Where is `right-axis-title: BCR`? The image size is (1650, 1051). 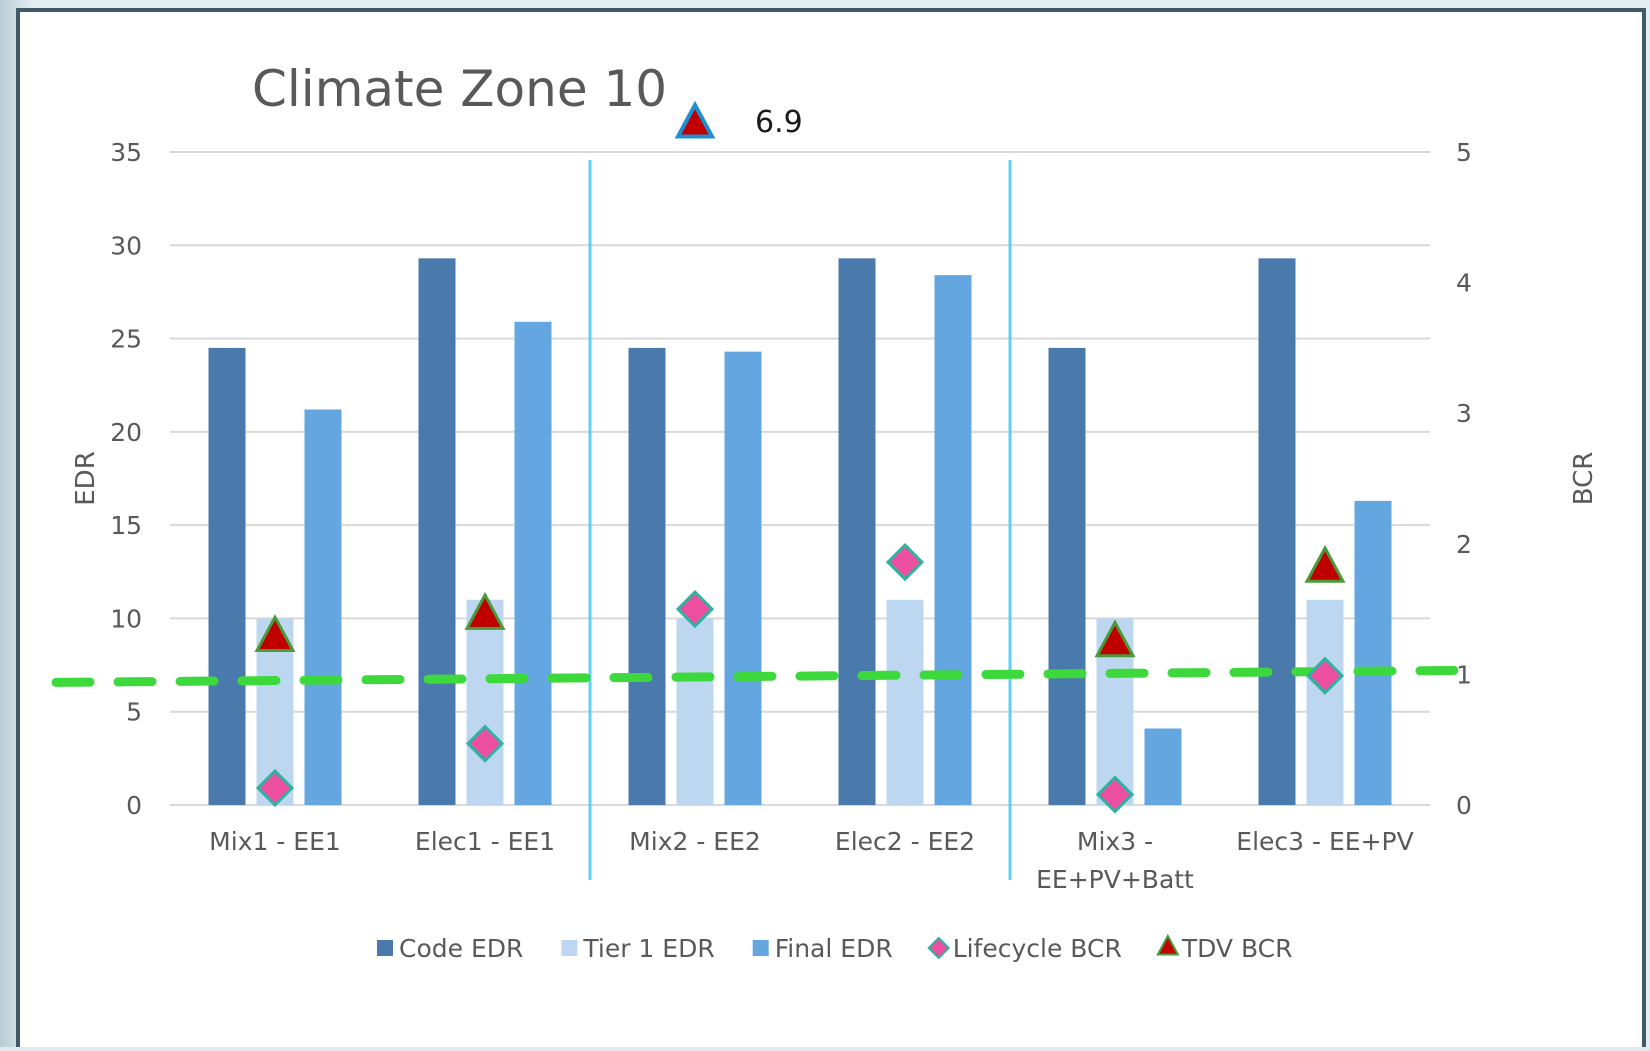
right-axis-title: BCR is located at coordinates (1584, 479).